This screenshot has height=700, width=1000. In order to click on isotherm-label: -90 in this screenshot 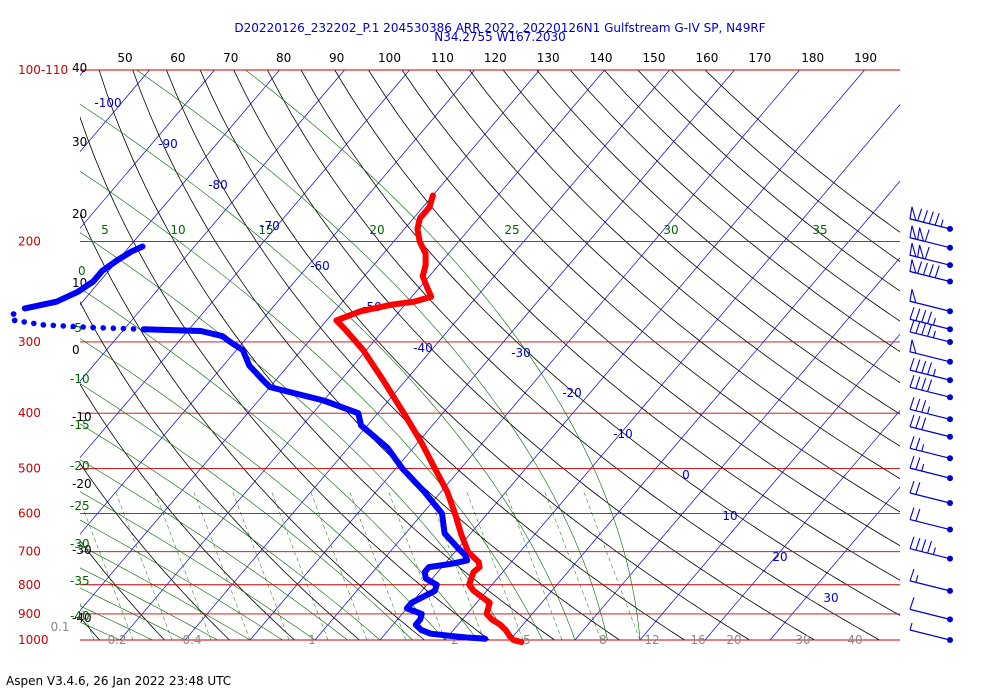, I will do `click(168, 144)`.